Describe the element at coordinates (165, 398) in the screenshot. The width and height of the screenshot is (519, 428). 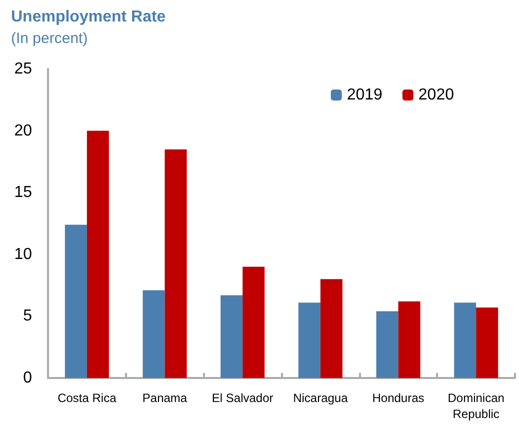
I see `x-tick-label: Panama` at that location.